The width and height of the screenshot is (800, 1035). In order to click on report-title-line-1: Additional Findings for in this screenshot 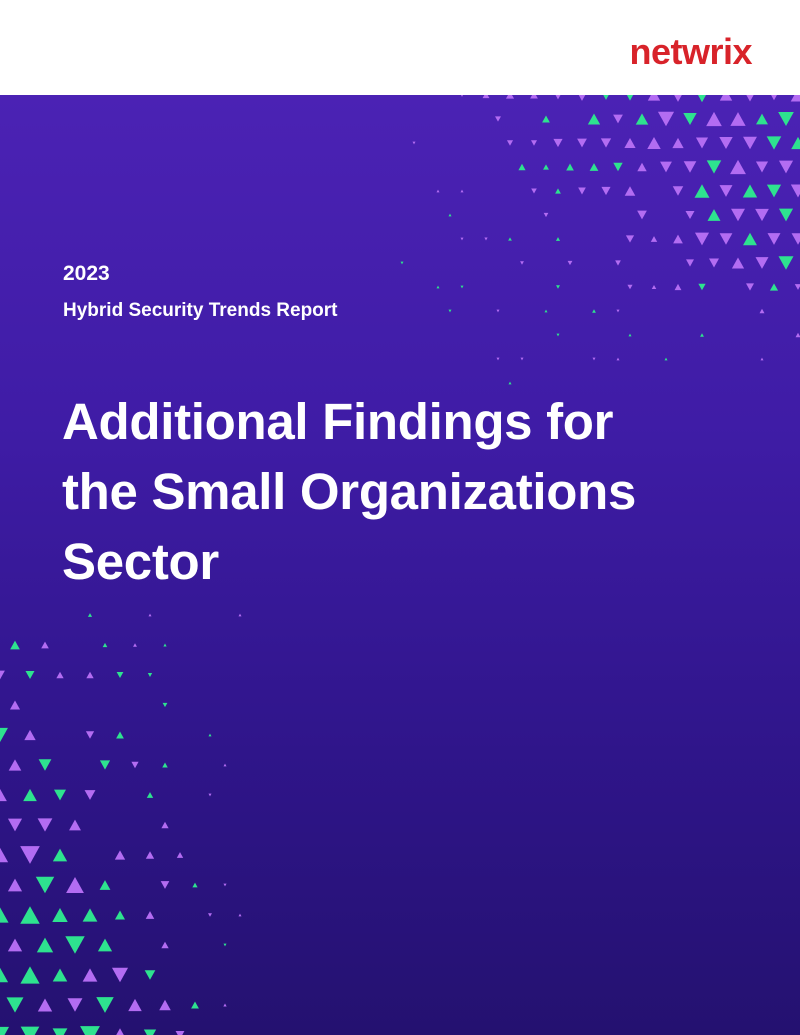, I will do `click(338, 421)`.